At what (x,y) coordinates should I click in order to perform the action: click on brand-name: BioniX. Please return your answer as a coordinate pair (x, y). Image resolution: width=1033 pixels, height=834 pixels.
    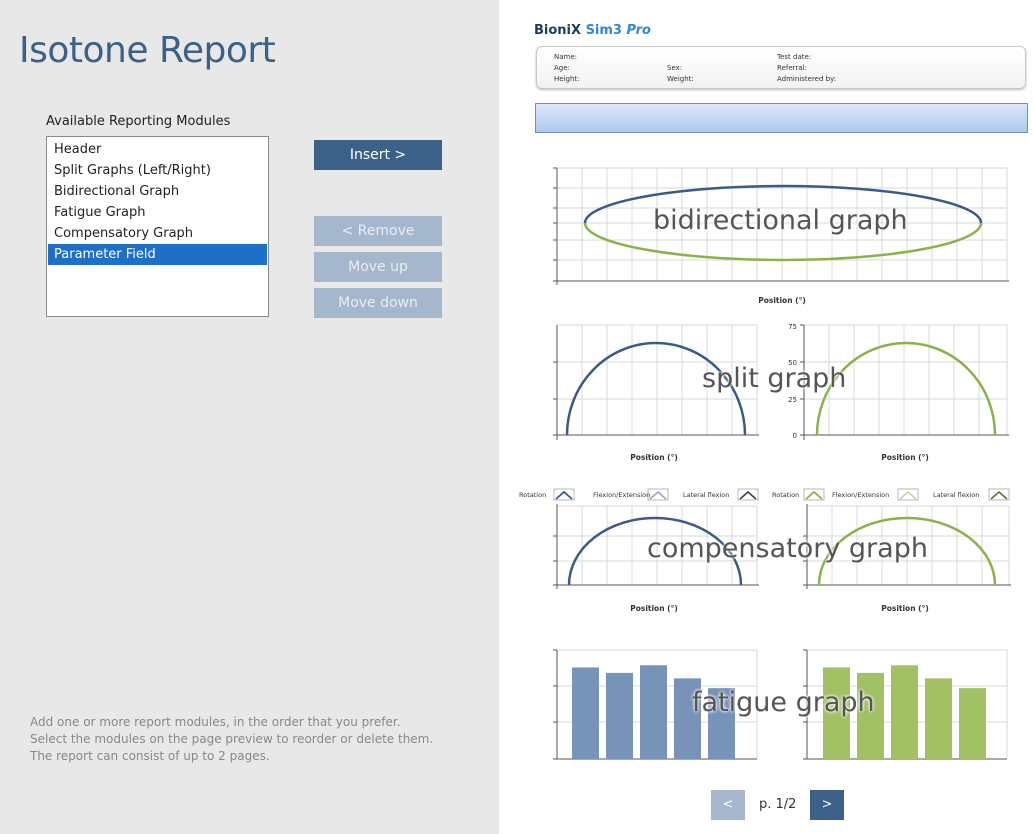
    Looking at the image, I should click on (558, 30).